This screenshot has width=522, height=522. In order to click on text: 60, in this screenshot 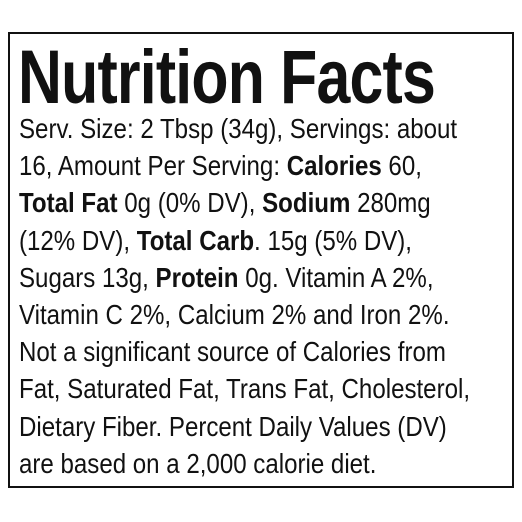, I will do `click(401, 166)`.